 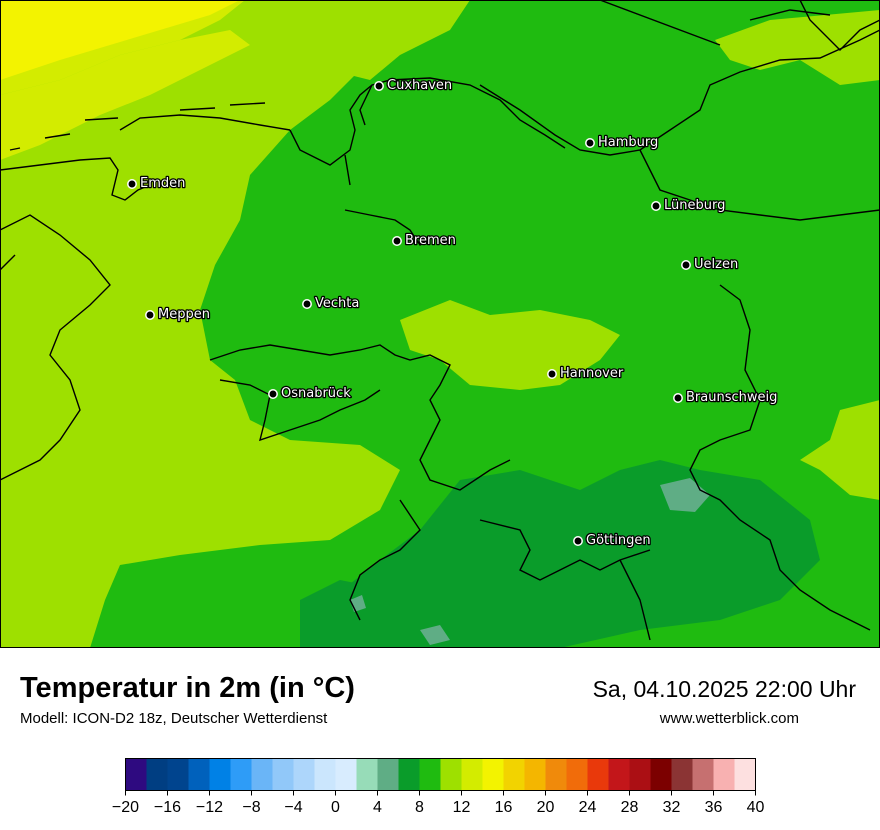 I want to click on legend-tick-label: −12, so click(x=209, y=807).